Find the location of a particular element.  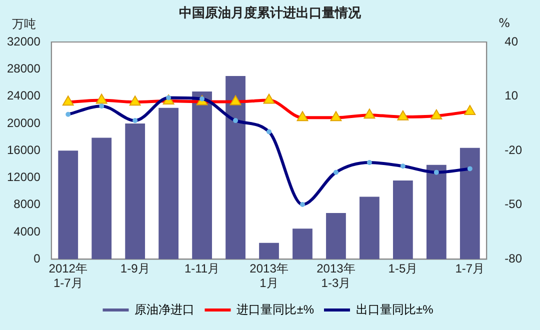

y2-tick-label: -80 is located at coordinates (513, 259).